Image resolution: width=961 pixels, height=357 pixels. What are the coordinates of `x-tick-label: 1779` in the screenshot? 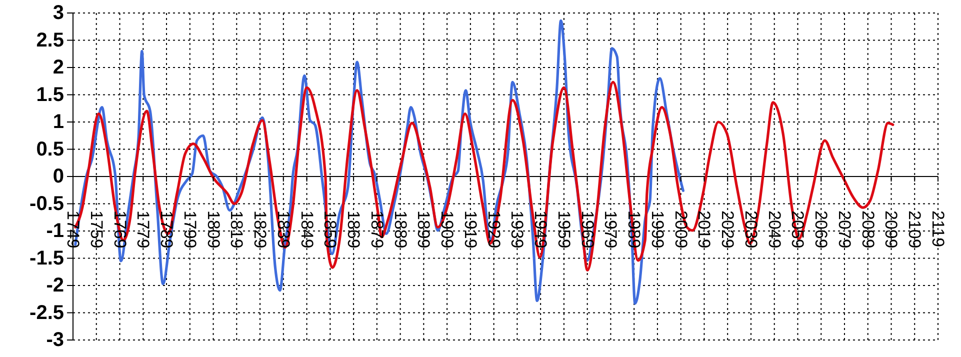 It's located at (143, 229).